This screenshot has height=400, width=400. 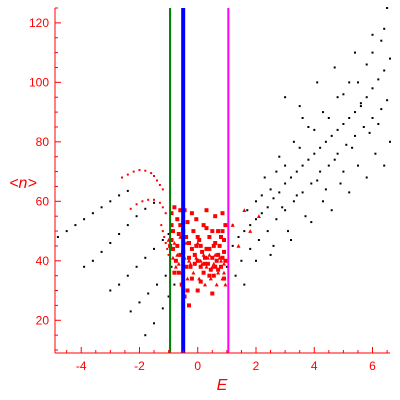 What do you see at coordinates (314, 366) in the screenshot?
I see `x-tick-label: 4` at bounding box center [314, 366].